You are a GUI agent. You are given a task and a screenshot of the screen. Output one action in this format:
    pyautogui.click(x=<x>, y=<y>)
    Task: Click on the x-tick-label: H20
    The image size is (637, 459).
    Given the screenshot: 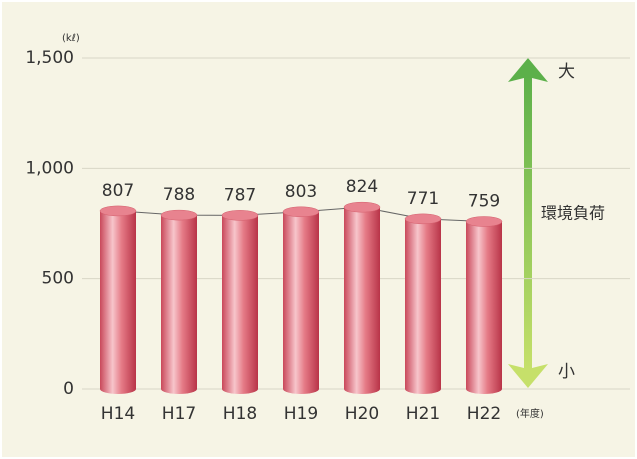 What is the action you would take?
    pyautogui.click(x=362, y=414)
    